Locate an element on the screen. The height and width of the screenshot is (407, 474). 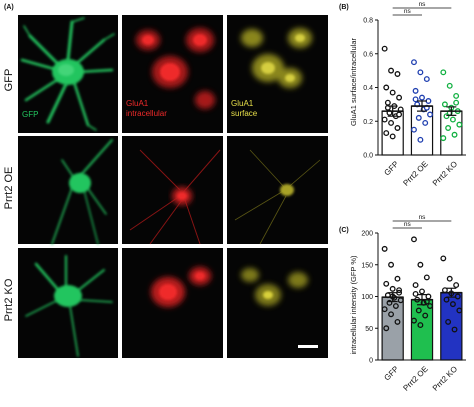
label-intracellular-2: intracellular is located at coordinates (146, 113).